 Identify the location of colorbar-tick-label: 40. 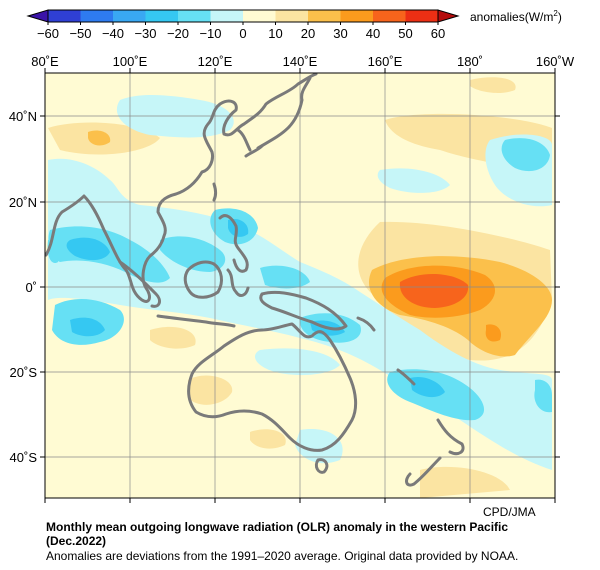
(373, 33).